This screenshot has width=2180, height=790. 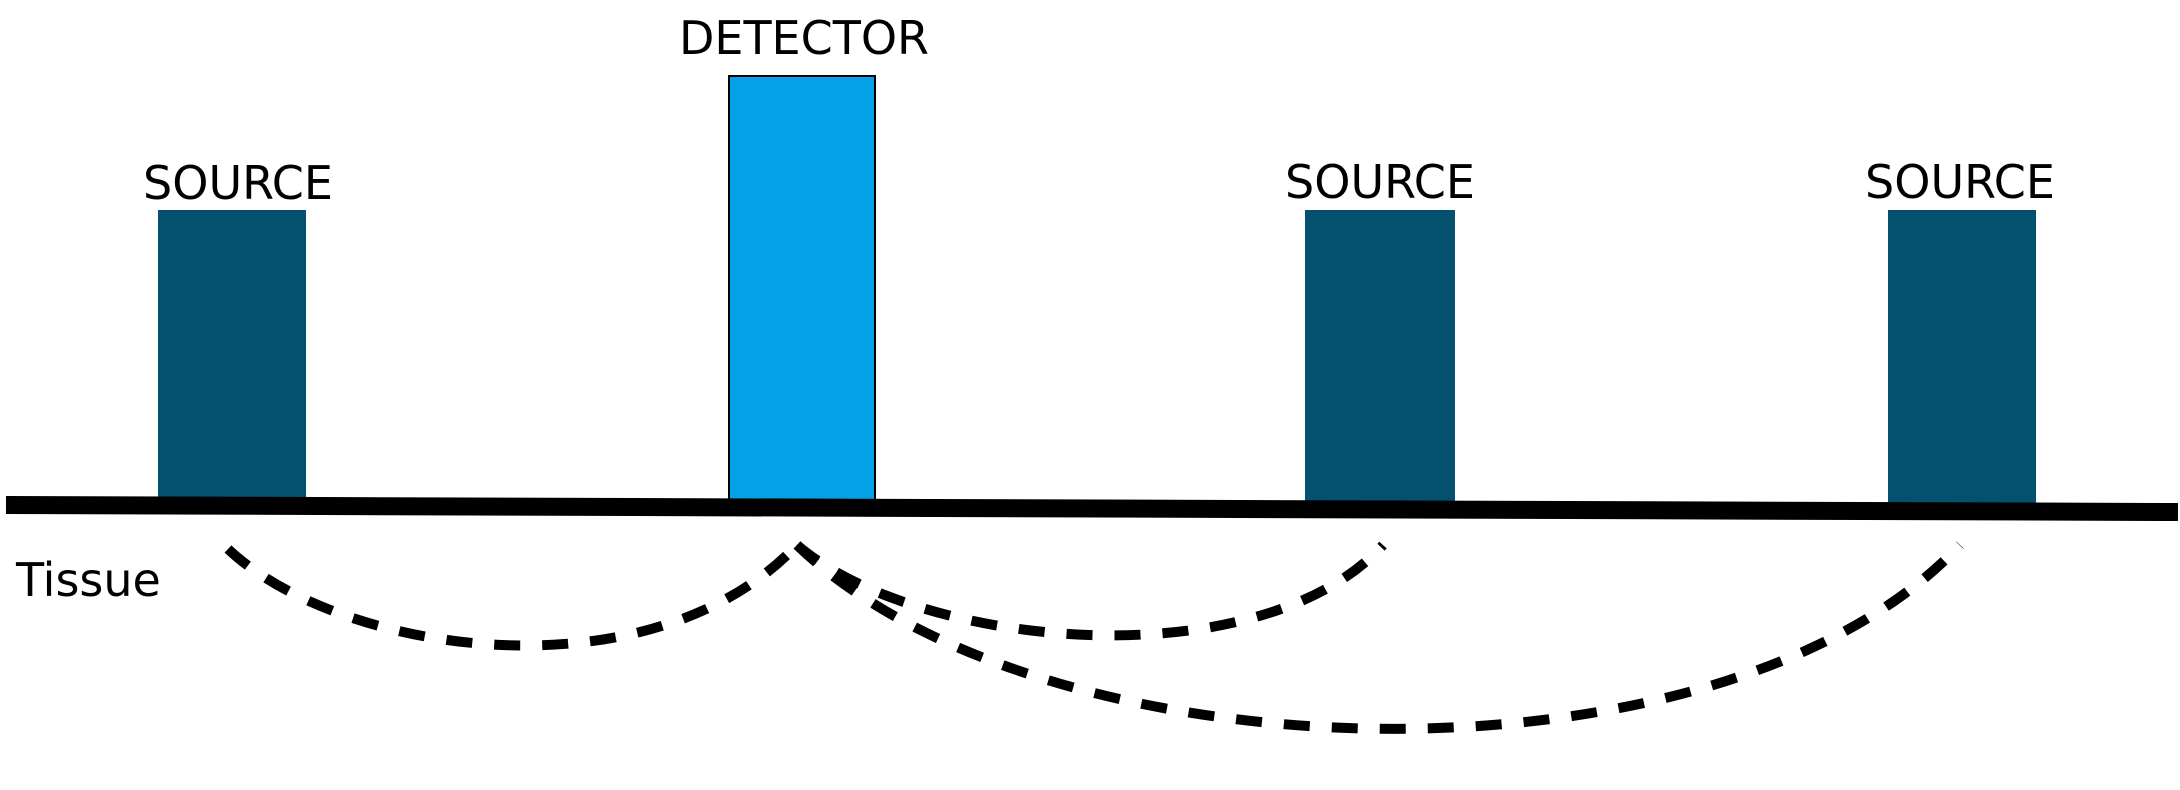 What do you see at coordinates (804, 38) in the screenshot?
I see `detector-label: DETECTOR` at bounding box center [804, 38].